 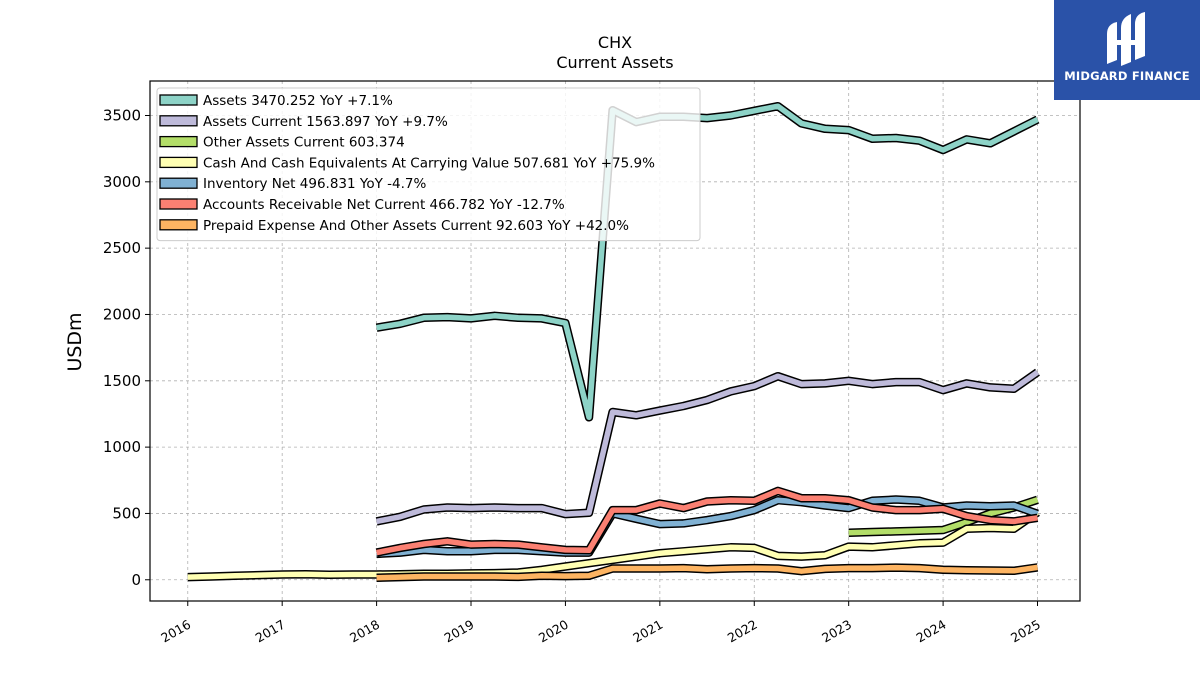 What do you see at coordinates (175, 631) in the screenshot?
I see `x-tick-label: 2016` at bounding box center [175, 631].